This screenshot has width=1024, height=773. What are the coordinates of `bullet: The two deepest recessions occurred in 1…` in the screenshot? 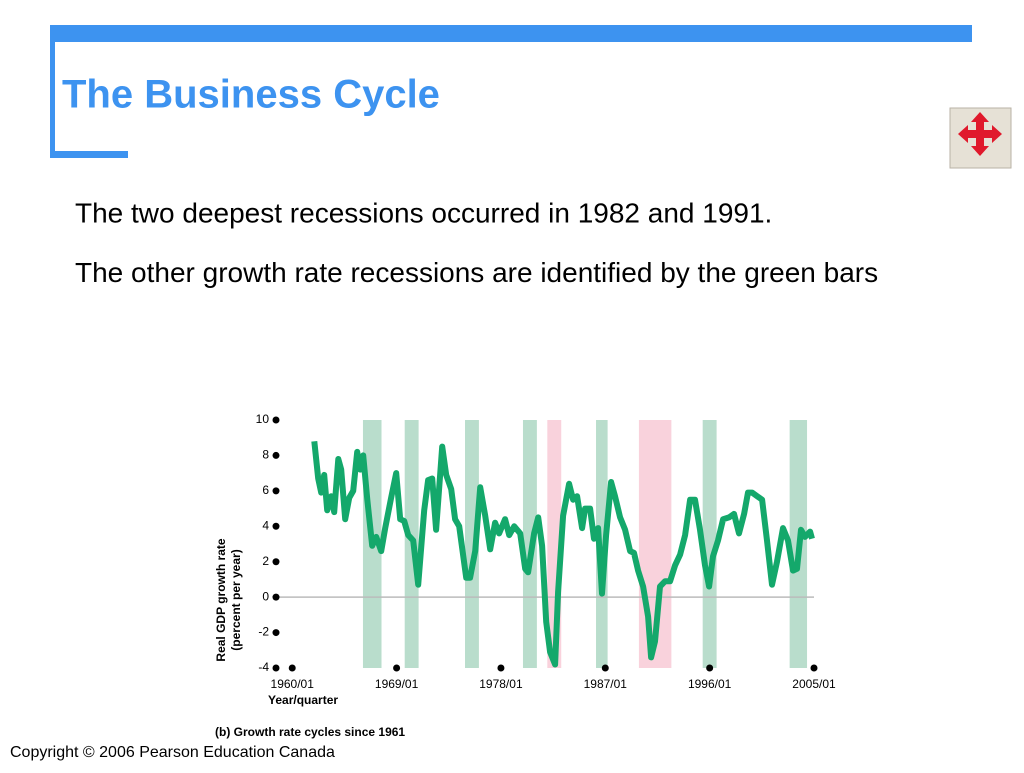 It's located at (423, 212).